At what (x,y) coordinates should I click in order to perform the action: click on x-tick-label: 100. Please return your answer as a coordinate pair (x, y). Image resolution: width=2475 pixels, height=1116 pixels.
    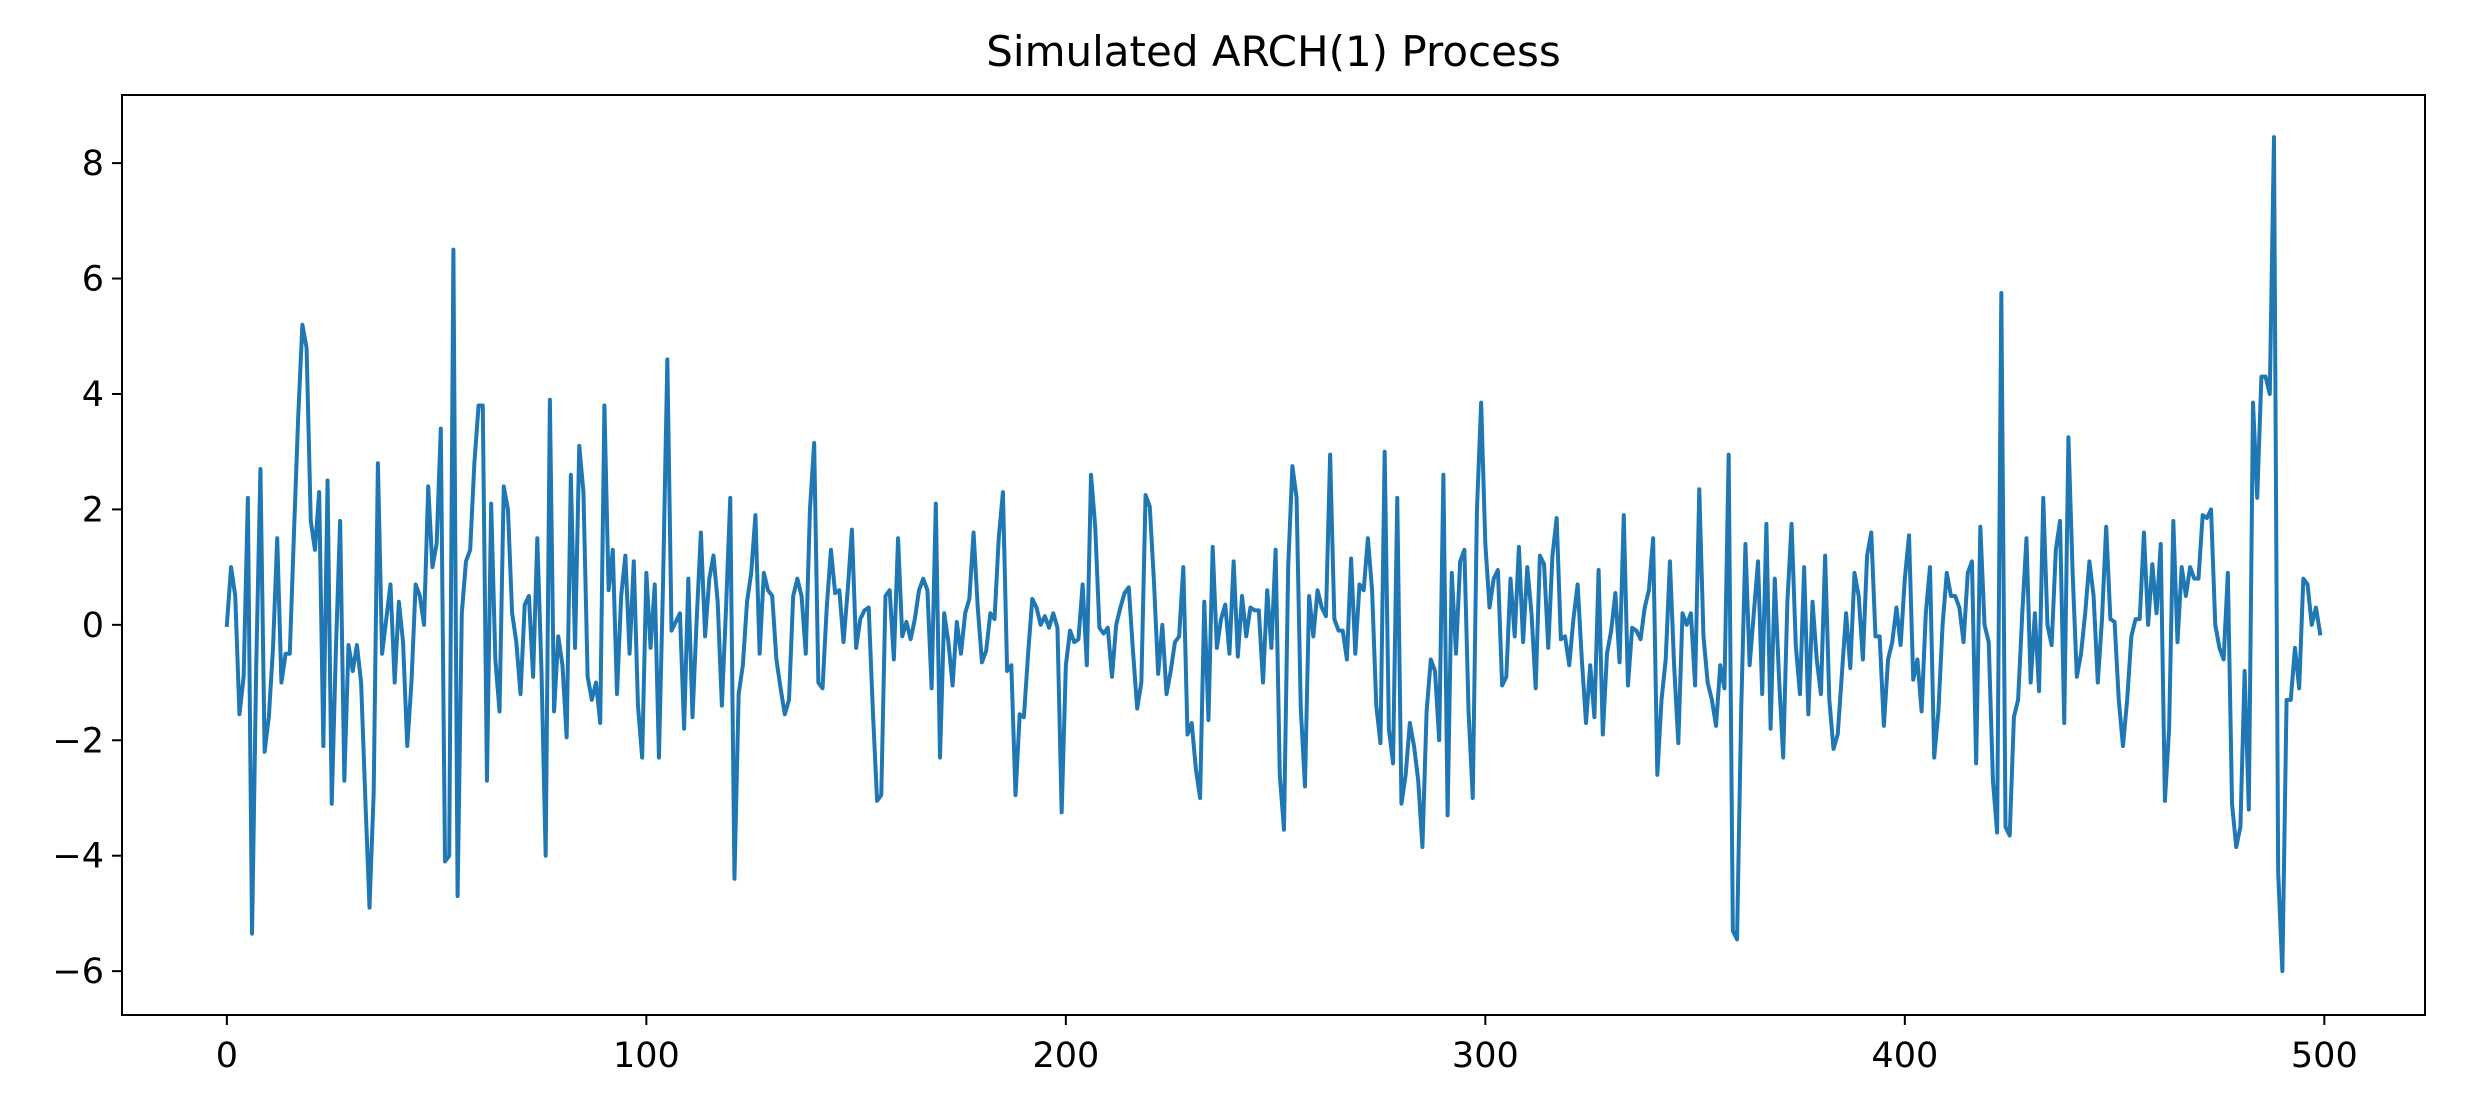
    Looking at the image, I should click on (646, 1056).